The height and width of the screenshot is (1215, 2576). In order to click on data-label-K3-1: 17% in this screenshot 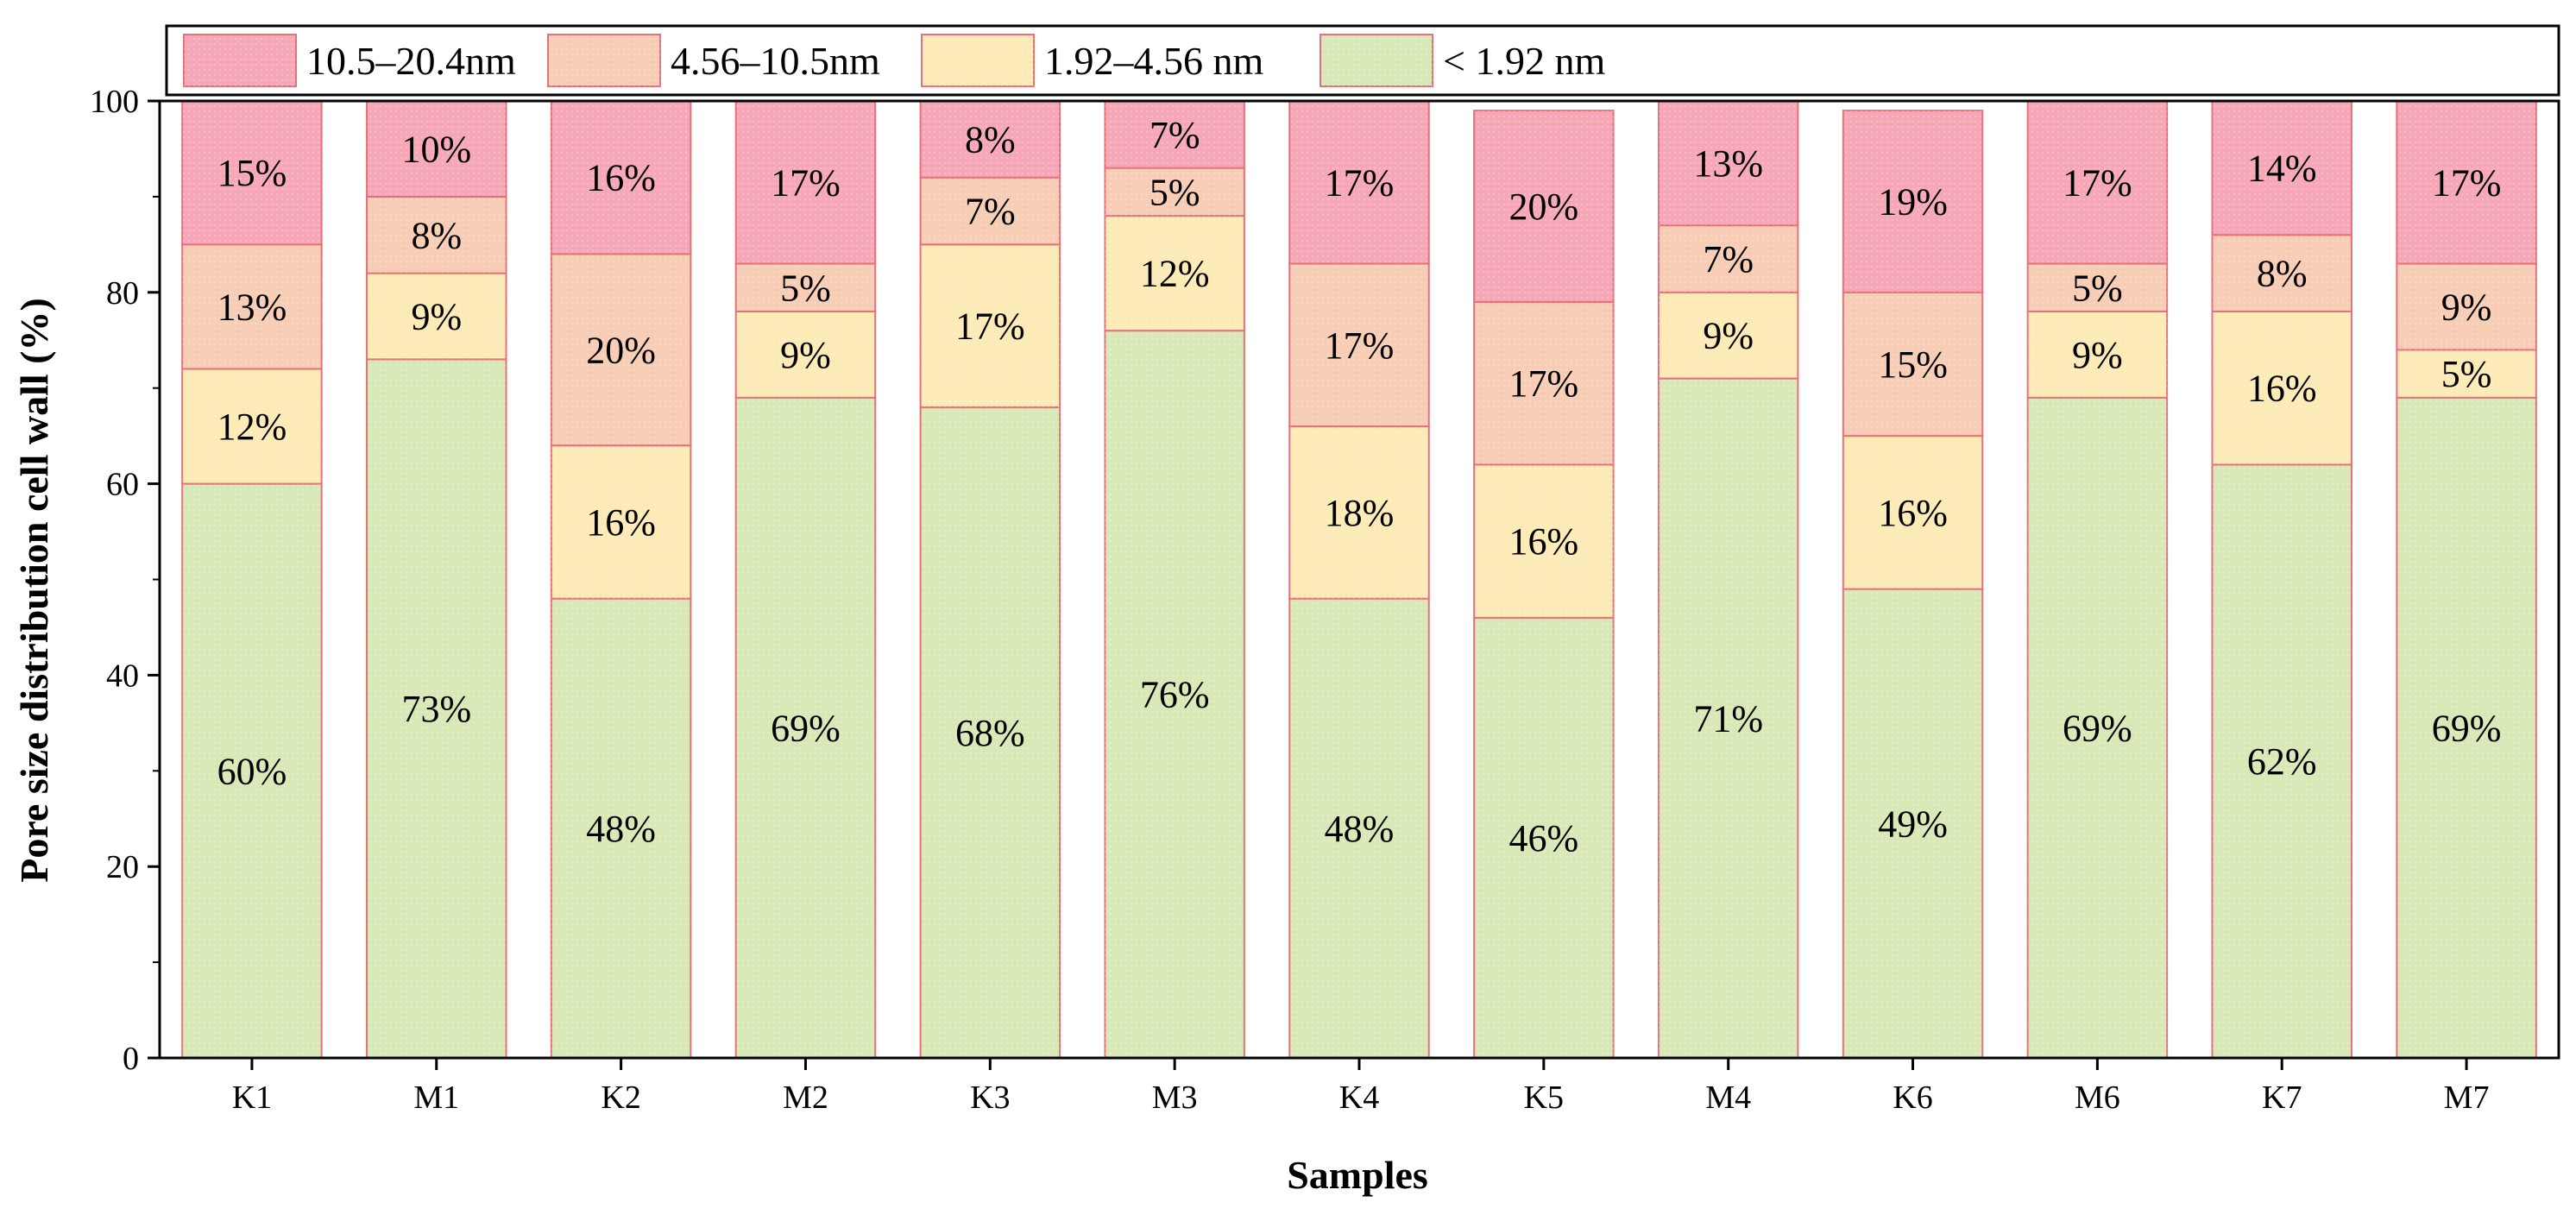, I will do `click(990, 326)`.